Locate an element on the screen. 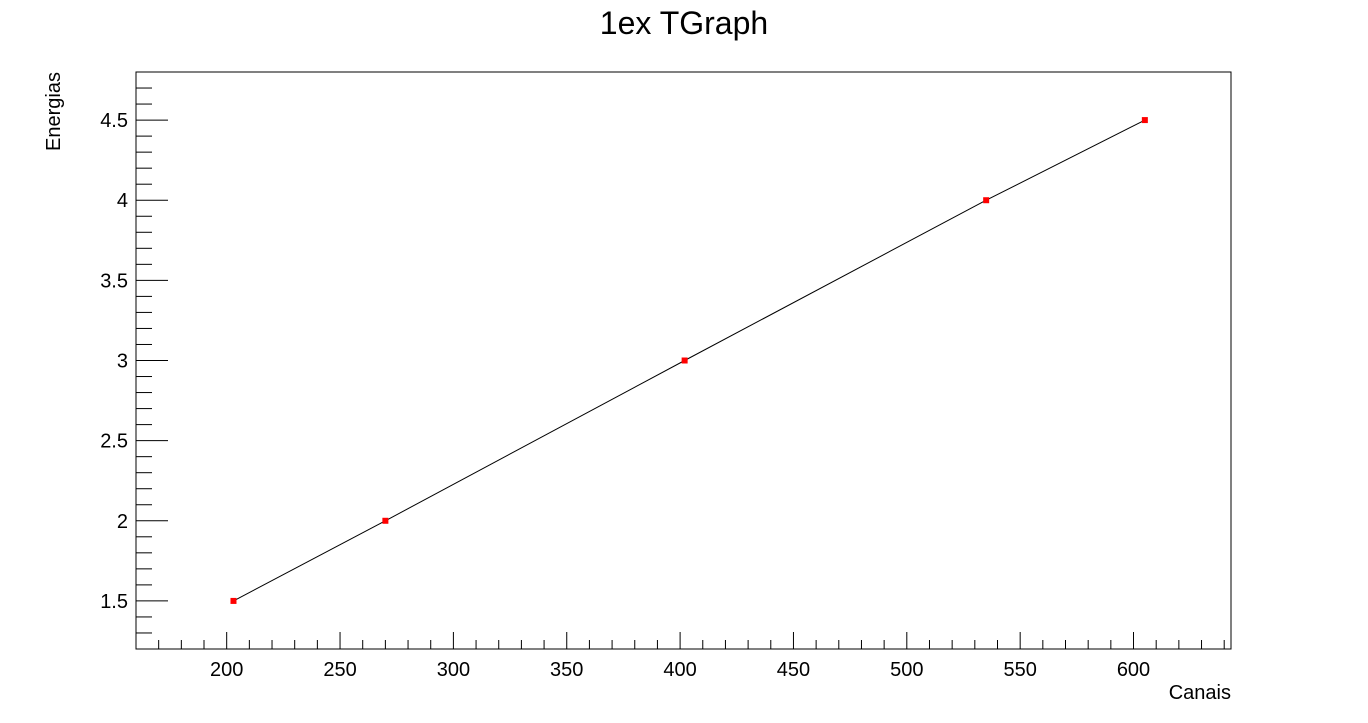 Image resolution: width=1368 pixels, height=723 pixels. x-tick-label: 300 is located at coordinates (453, 670).